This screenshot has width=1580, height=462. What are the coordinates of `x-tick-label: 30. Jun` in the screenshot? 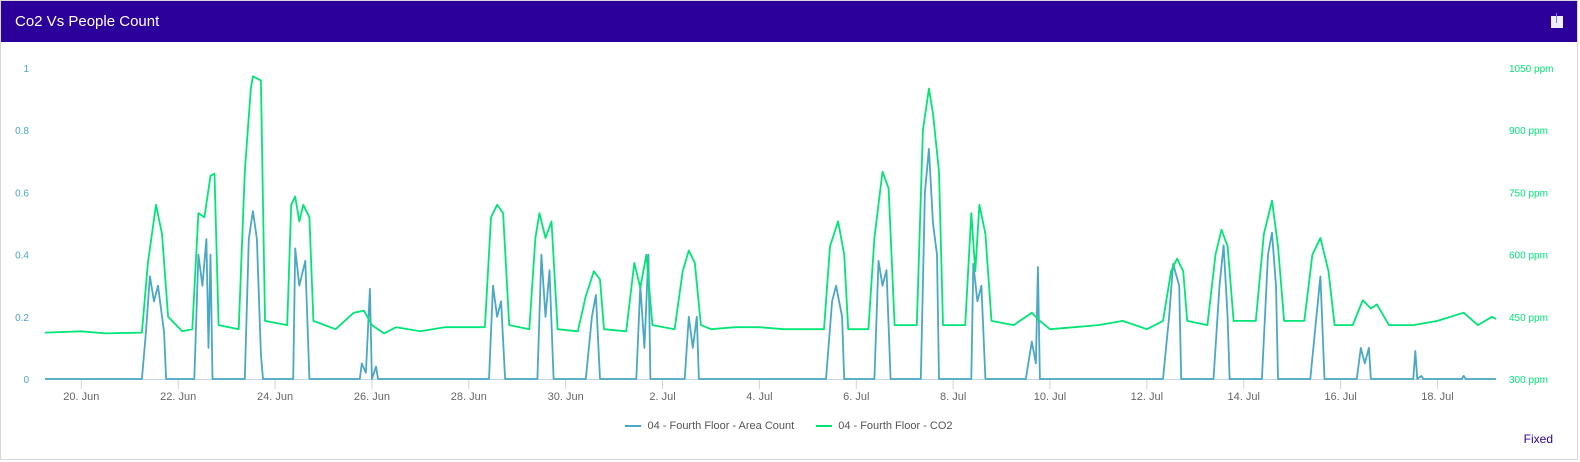 It's located at (566, 397).